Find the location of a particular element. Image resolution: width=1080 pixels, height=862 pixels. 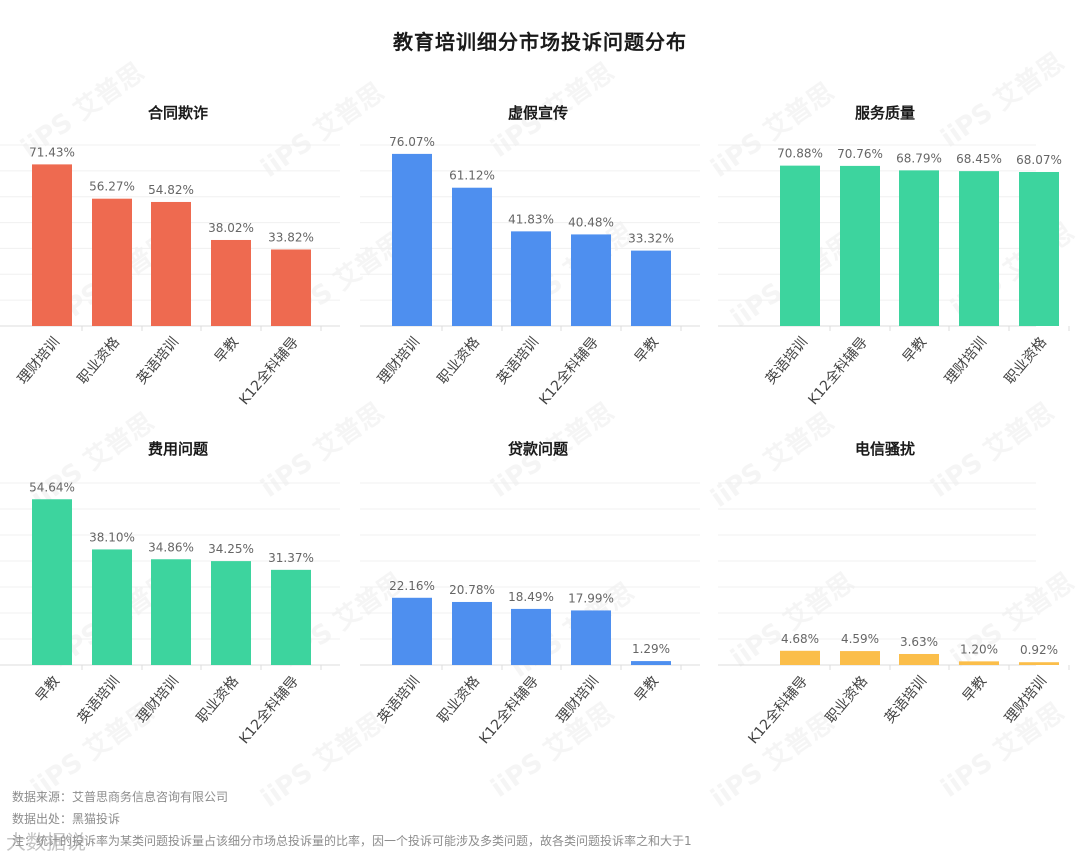

data-label: 0.92% is located at coordinates (1039, 650).